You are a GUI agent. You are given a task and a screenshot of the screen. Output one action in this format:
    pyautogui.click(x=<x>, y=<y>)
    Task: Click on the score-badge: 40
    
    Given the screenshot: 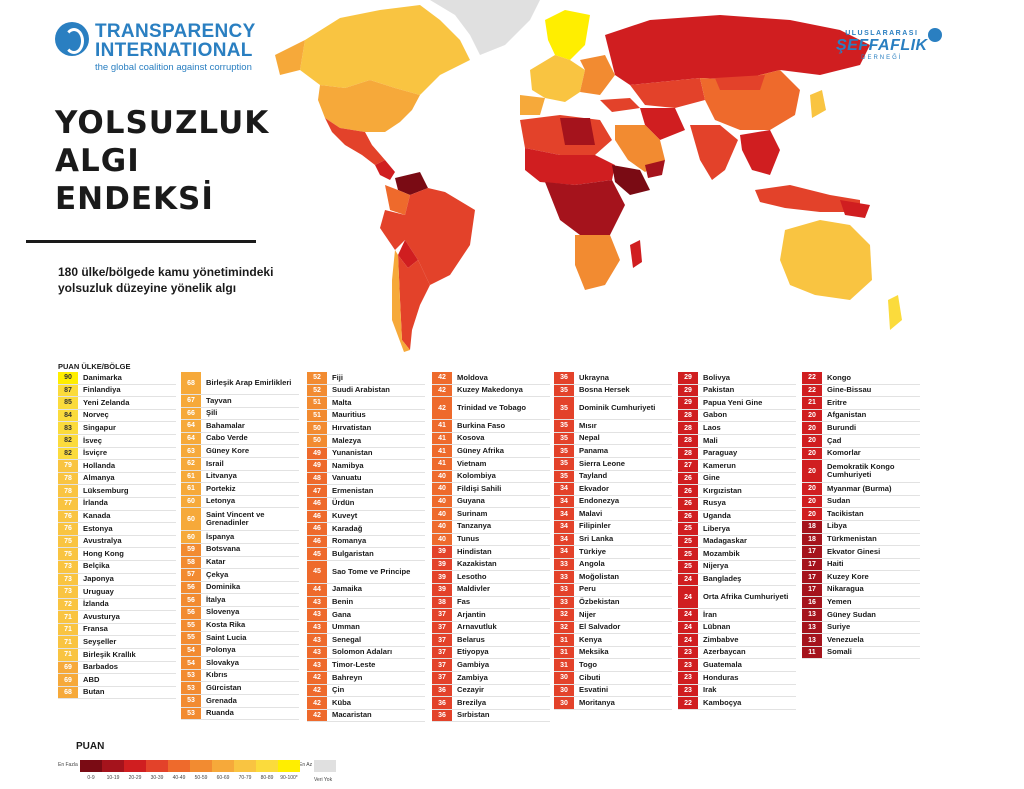 What is the action you would take?
    pyautogui.click(x=442, y=539)
    